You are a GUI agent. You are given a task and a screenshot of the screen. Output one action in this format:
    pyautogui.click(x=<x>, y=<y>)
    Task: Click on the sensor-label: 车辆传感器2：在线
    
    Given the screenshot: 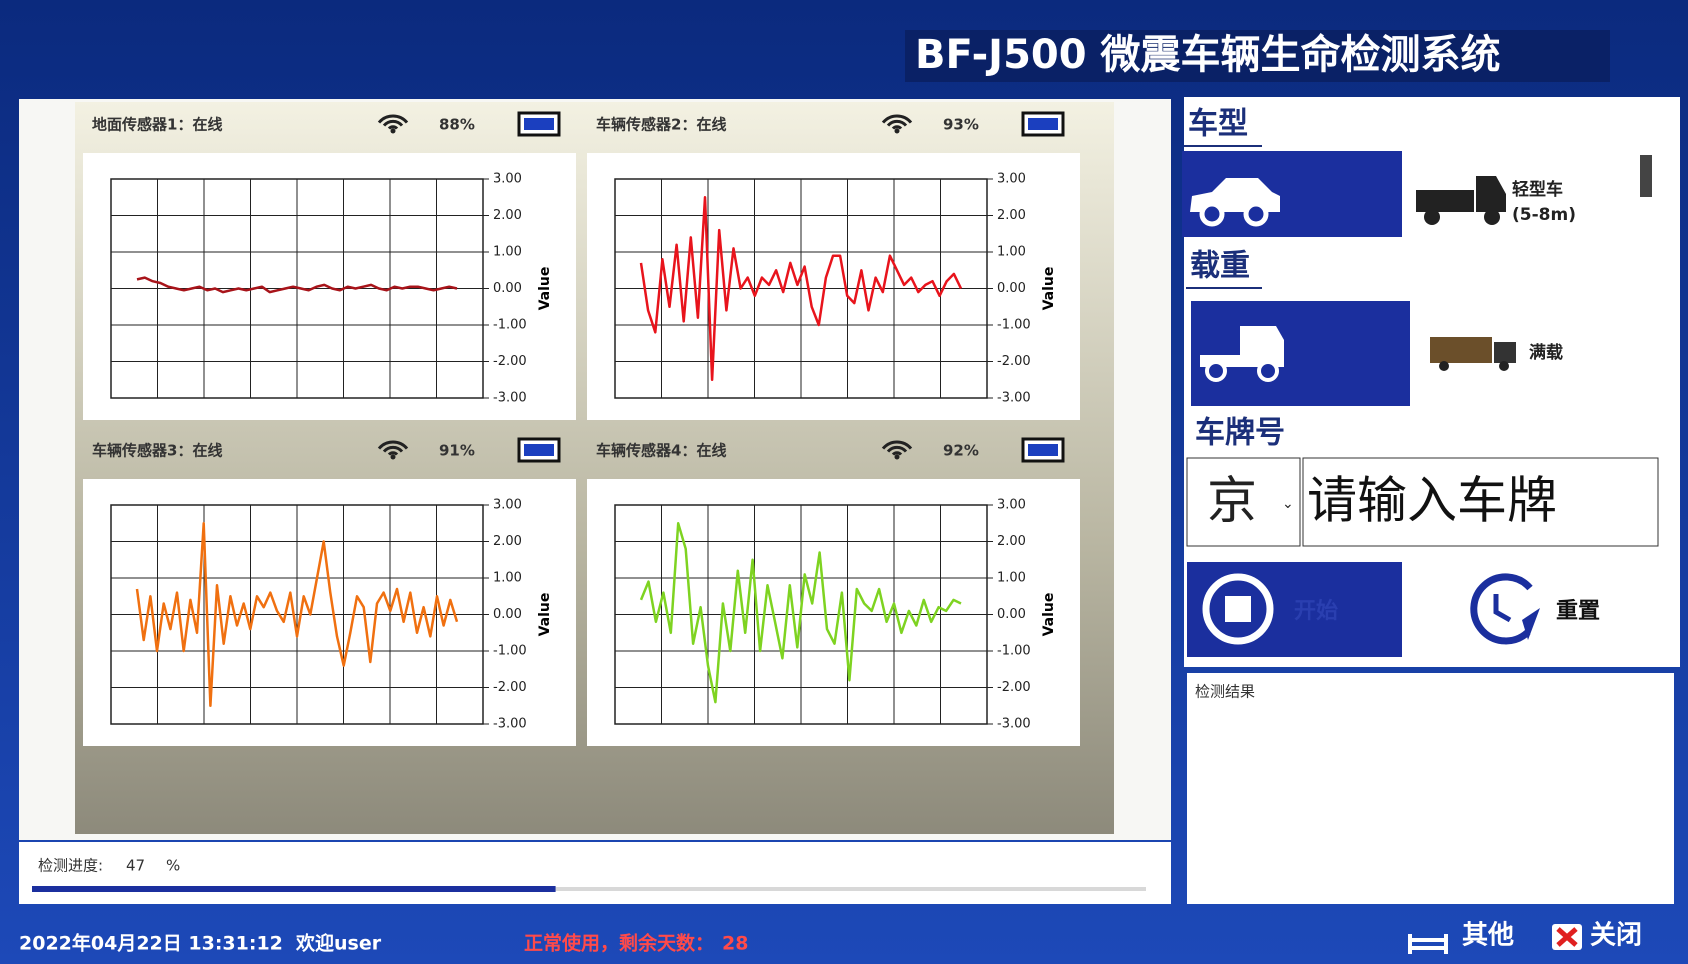 What is the action you would take?
    pyautogui.click(x=661, y=125)
    